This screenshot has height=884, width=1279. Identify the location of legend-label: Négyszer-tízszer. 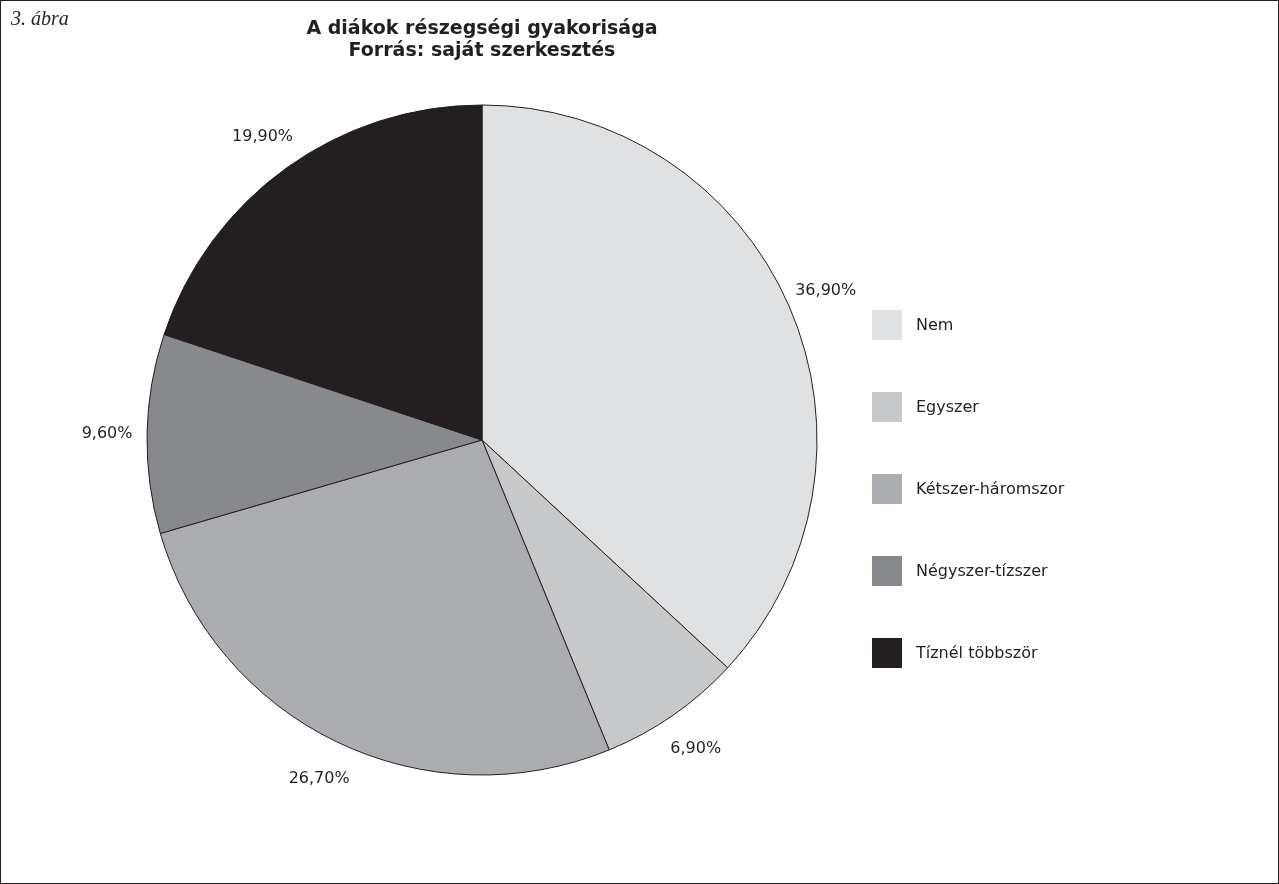
(982, 570).